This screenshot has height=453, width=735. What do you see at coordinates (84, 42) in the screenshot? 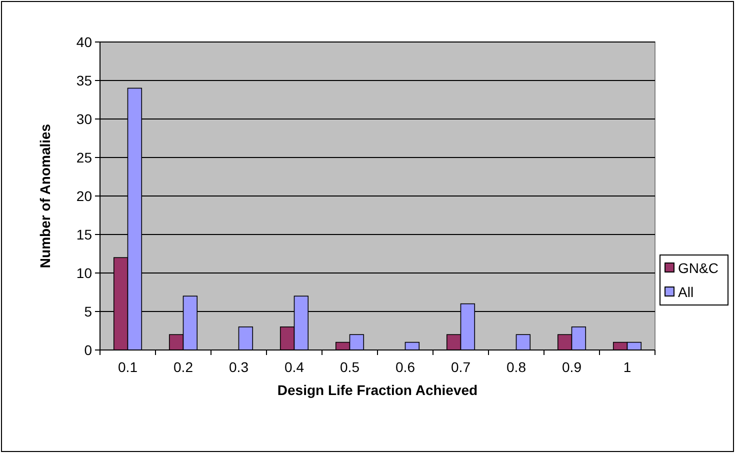
I see `y-tick-label: 40` at bounding box center [84, 42].